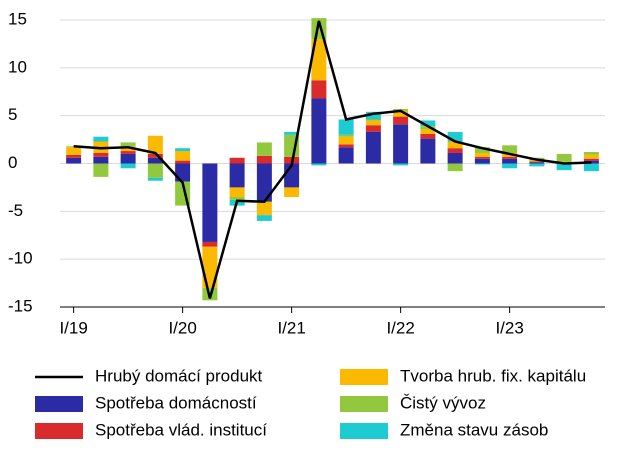 This screenshot has width=627, height=452. Describe the element at coordinates (493, 375) in the screenshot. I see `legend-label: Tvorba hrub. fix. kapitálu` at that location.